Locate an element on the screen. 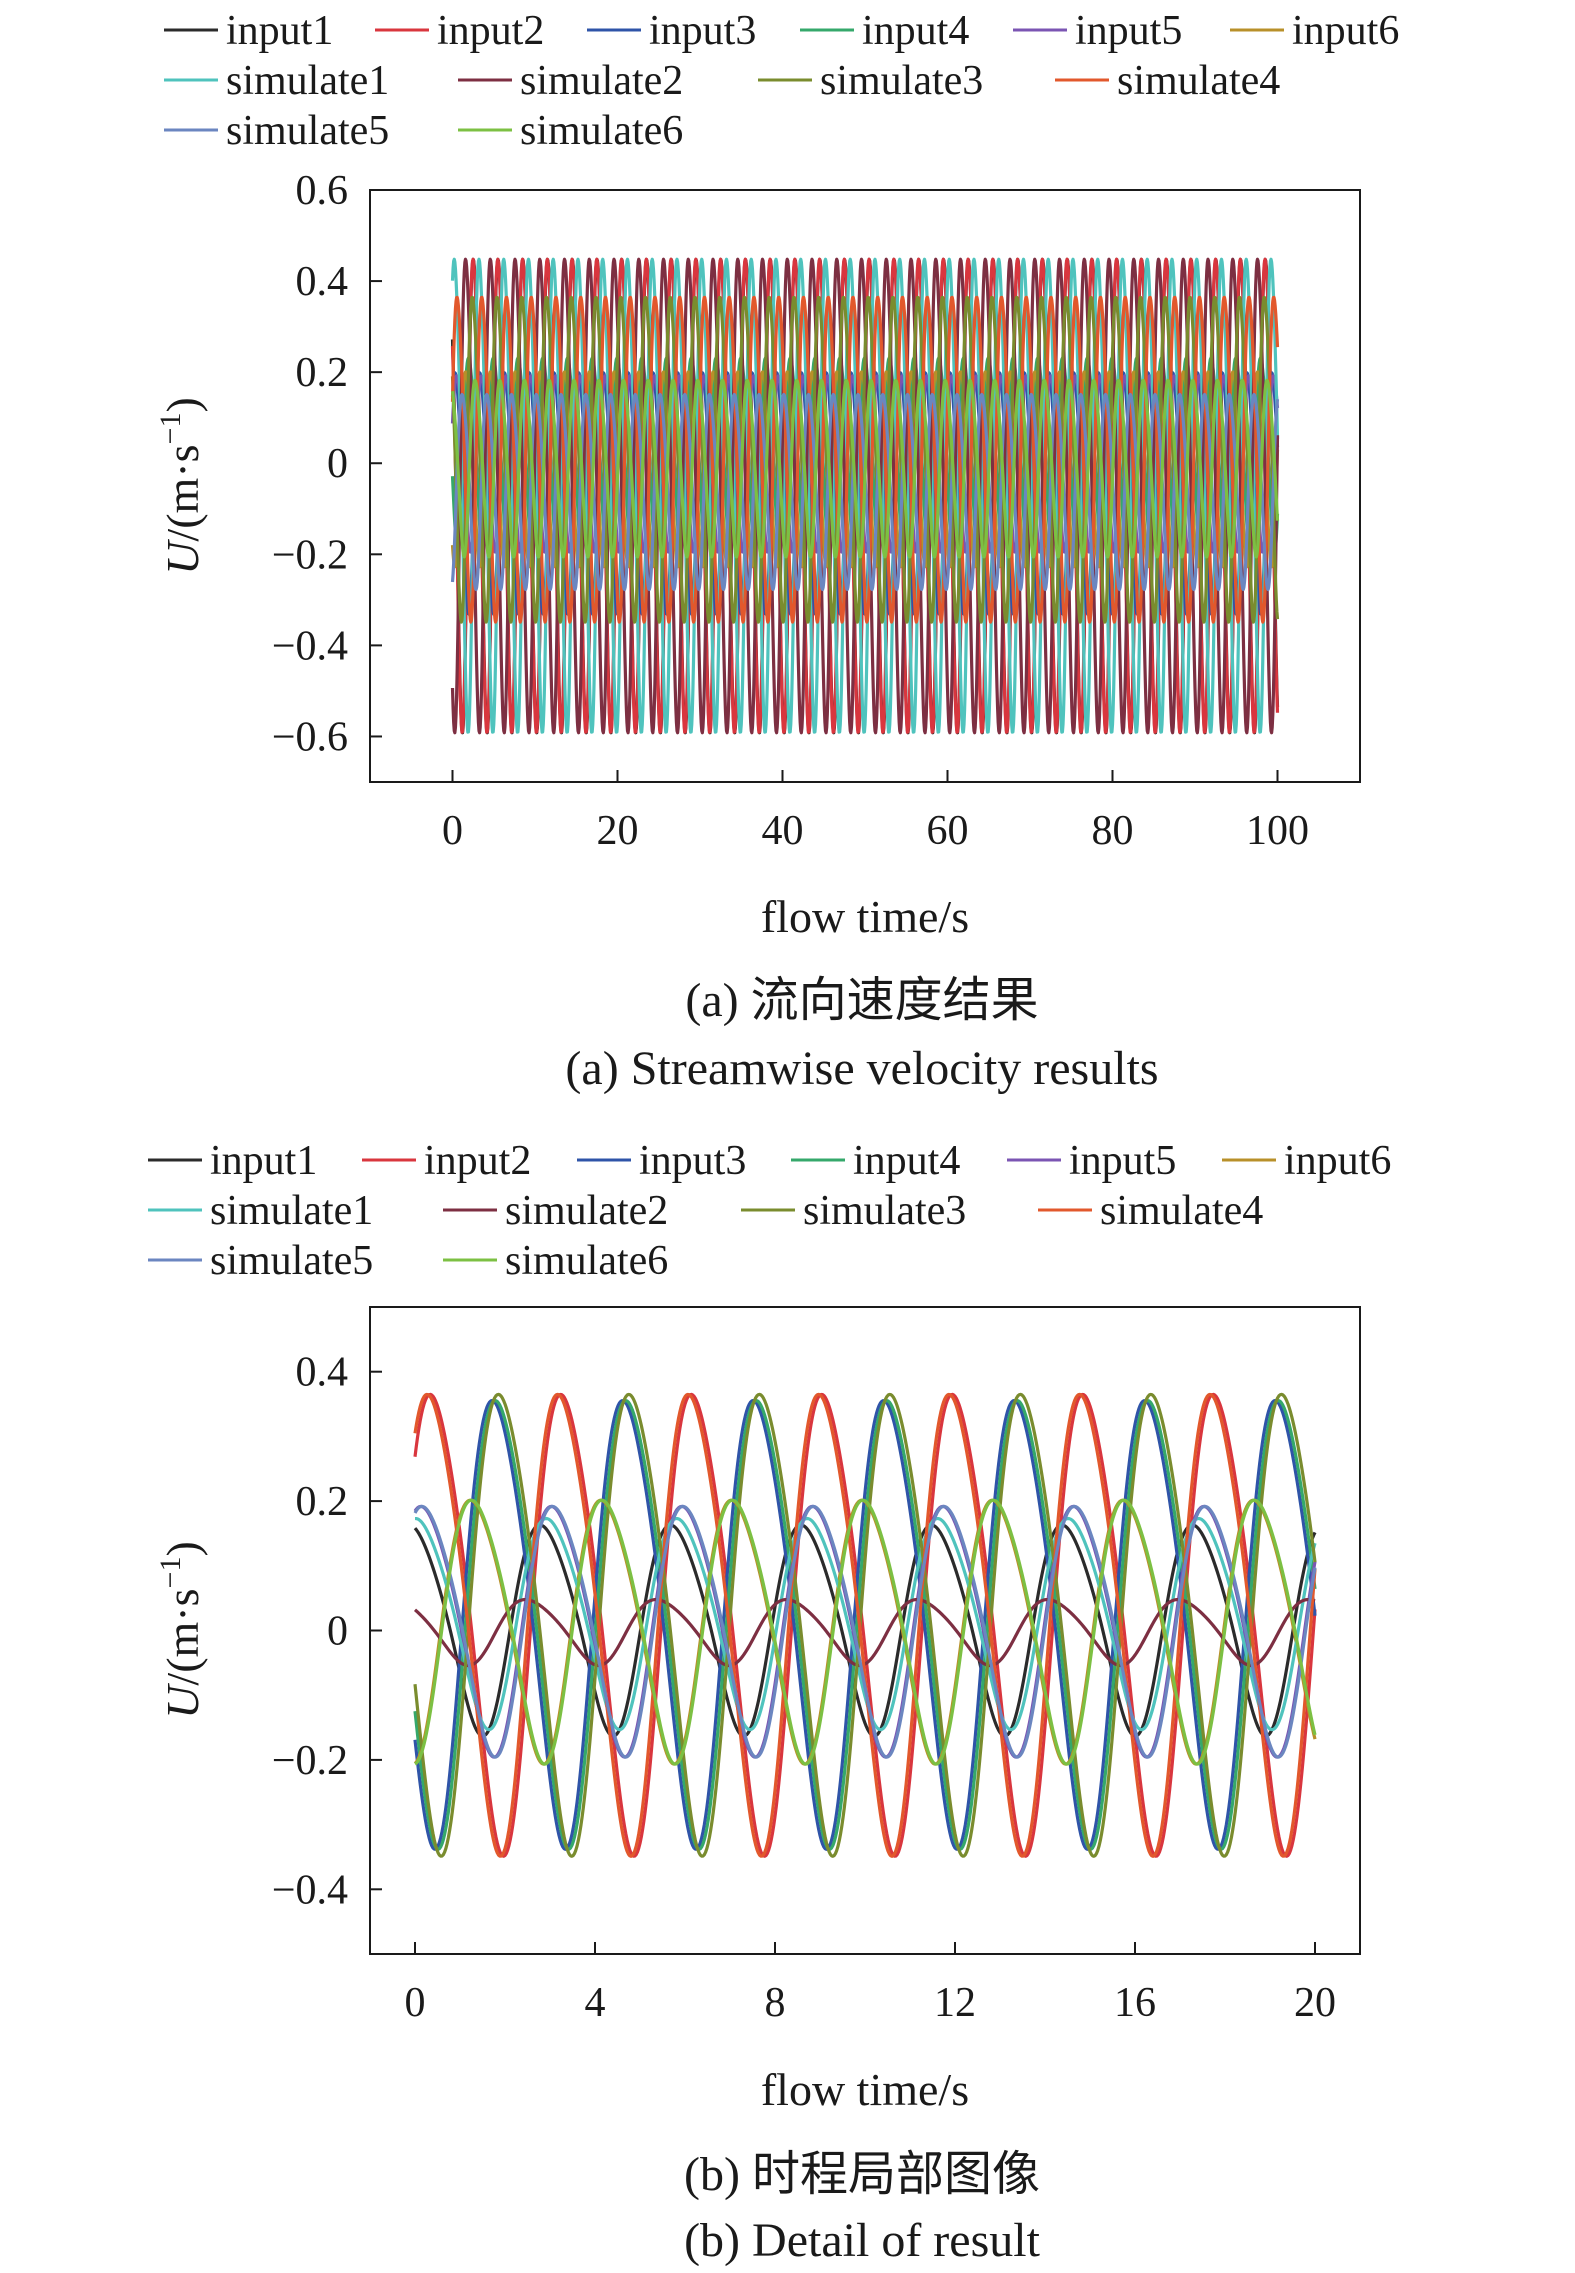  legend-entry-simulate1: simulate1 is located at coordinates (276, 81).